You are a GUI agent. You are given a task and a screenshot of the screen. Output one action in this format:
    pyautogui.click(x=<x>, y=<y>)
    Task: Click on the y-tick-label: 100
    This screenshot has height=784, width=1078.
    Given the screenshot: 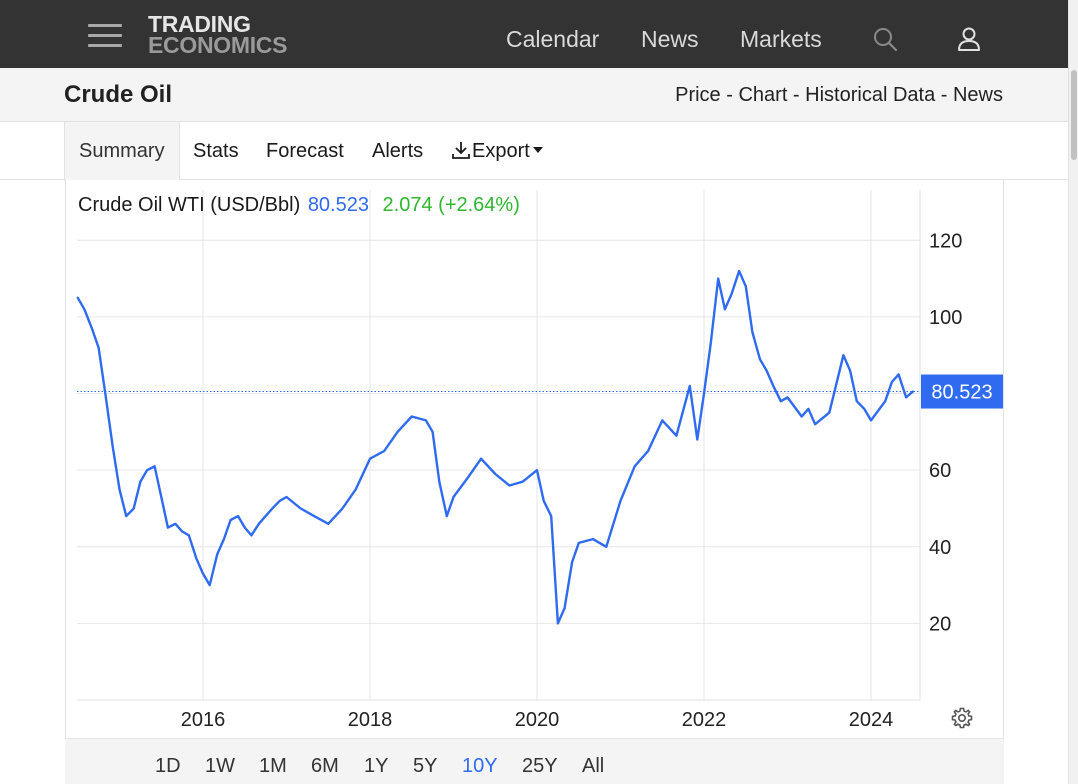 What is the action you would take?
    pyautogui.click(x=945, y=318)
    